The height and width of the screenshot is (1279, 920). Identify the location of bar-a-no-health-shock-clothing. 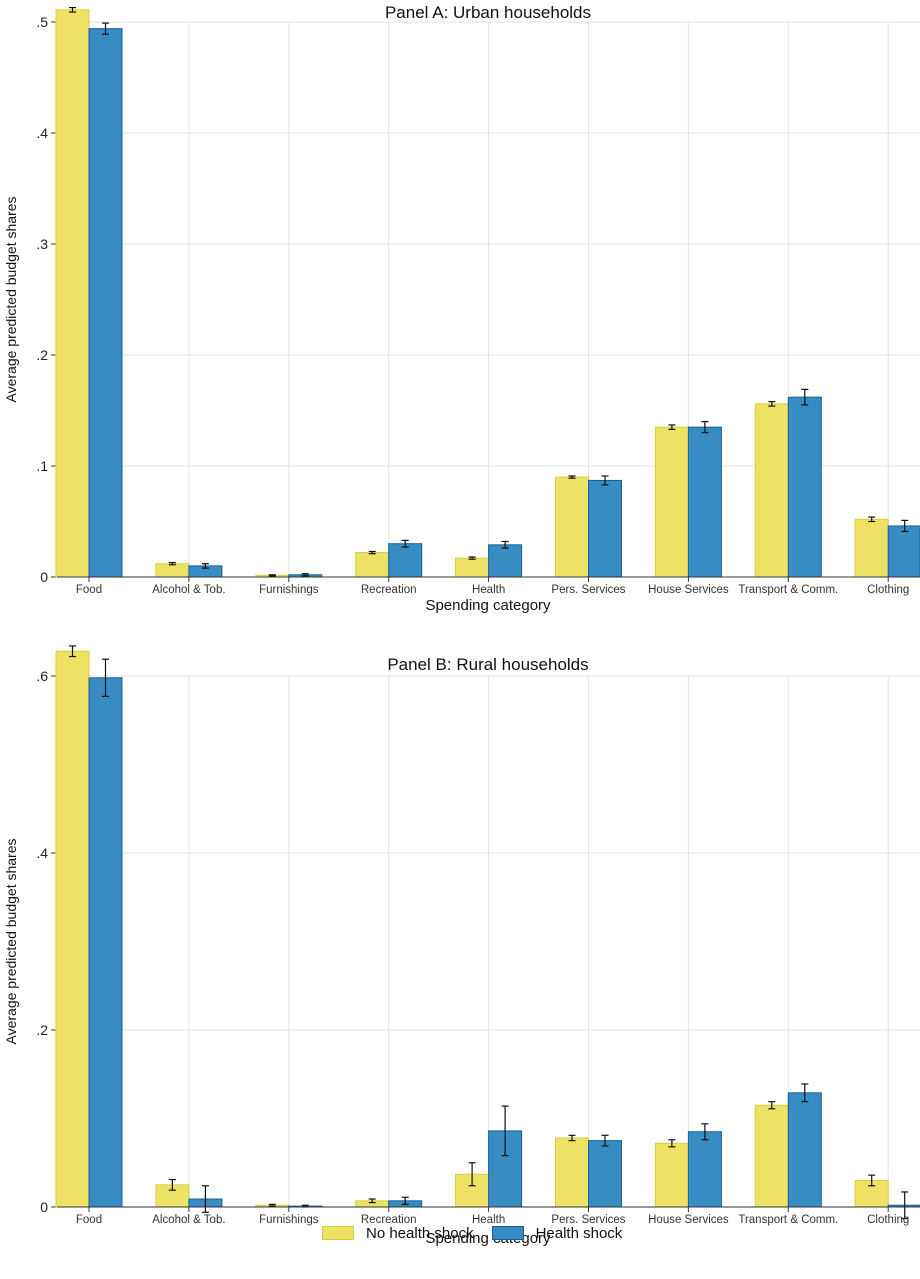
(871, 548).